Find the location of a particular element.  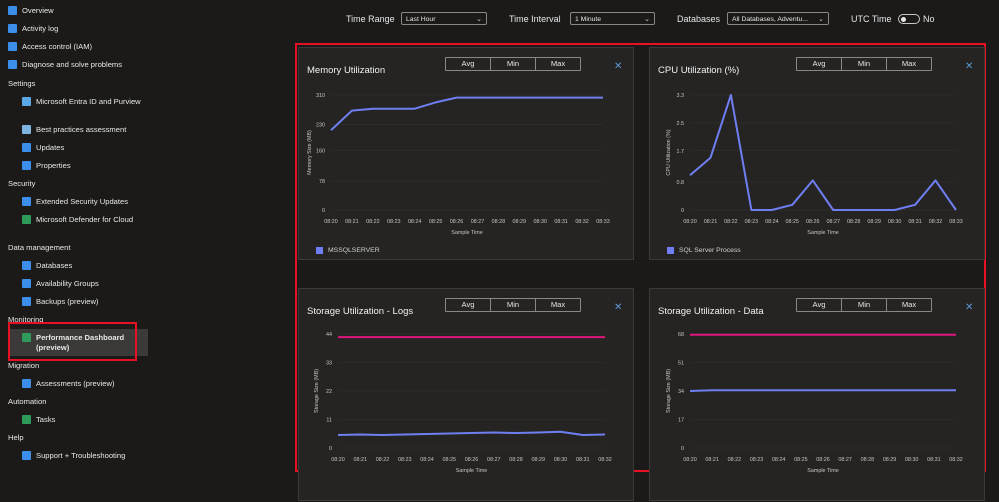

database-icon is located at coordinates (26, 265).